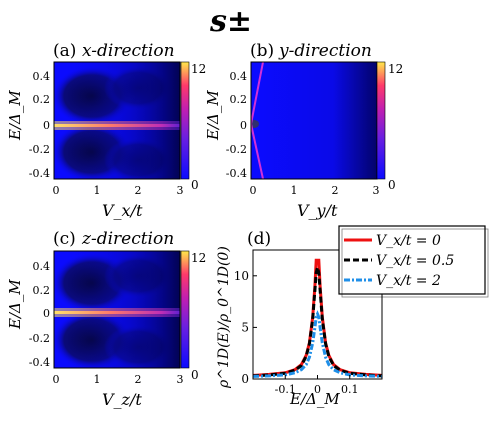 The width and height of the screenshot is (491, 425). What do you see at coordinates (39, 125) in the screenshot?
I see `panel-a-yticks: 0.4 0.2 0 -0.2 -0.4` at bounding box center [39, 125].